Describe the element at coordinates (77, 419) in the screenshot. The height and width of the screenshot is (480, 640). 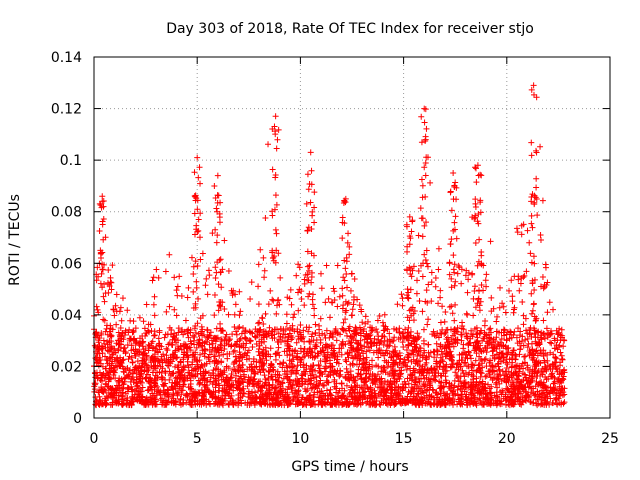
I see `y-tick-label: 0` at that location.